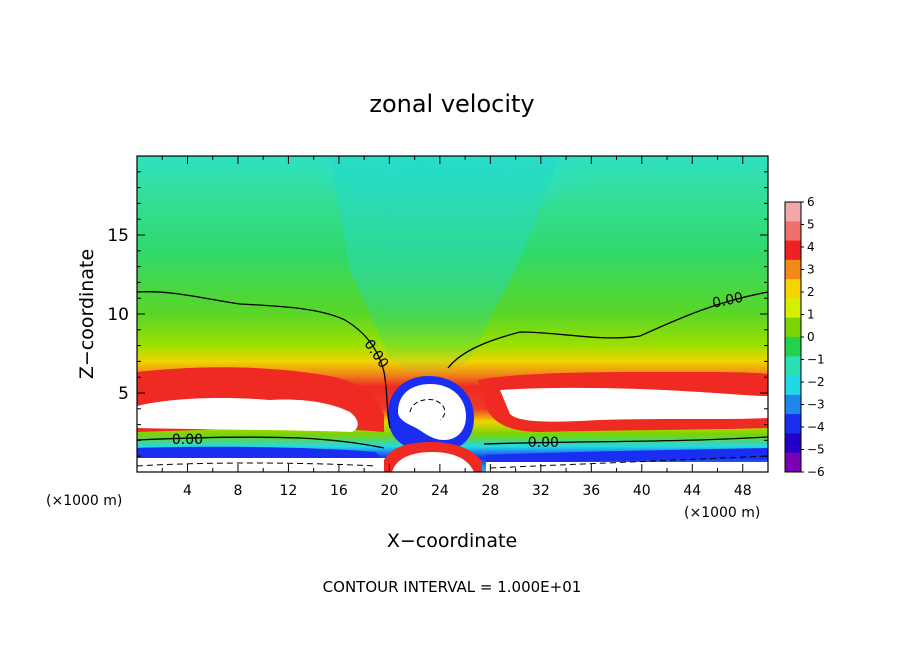 This screenshot has height=654, width=904. What do you see at coordinates (607, 330) in the screenshot?
I see `zero-contour-upper-right` at bounding box center [607, 330].